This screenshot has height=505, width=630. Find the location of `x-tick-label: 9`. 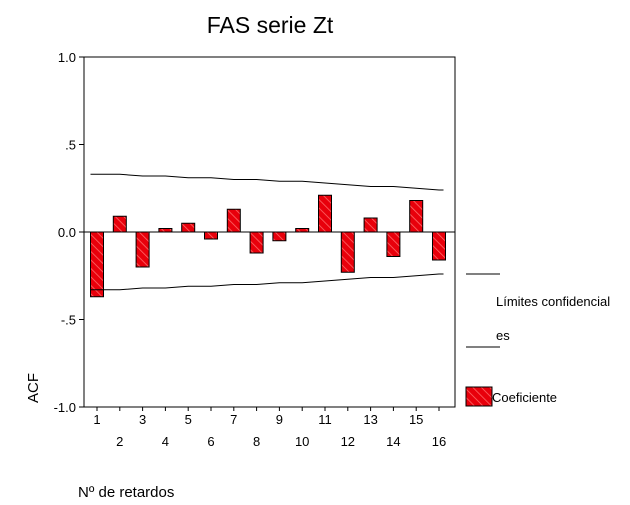

x-tick-label: 9 is located at coordinates (279, 419).